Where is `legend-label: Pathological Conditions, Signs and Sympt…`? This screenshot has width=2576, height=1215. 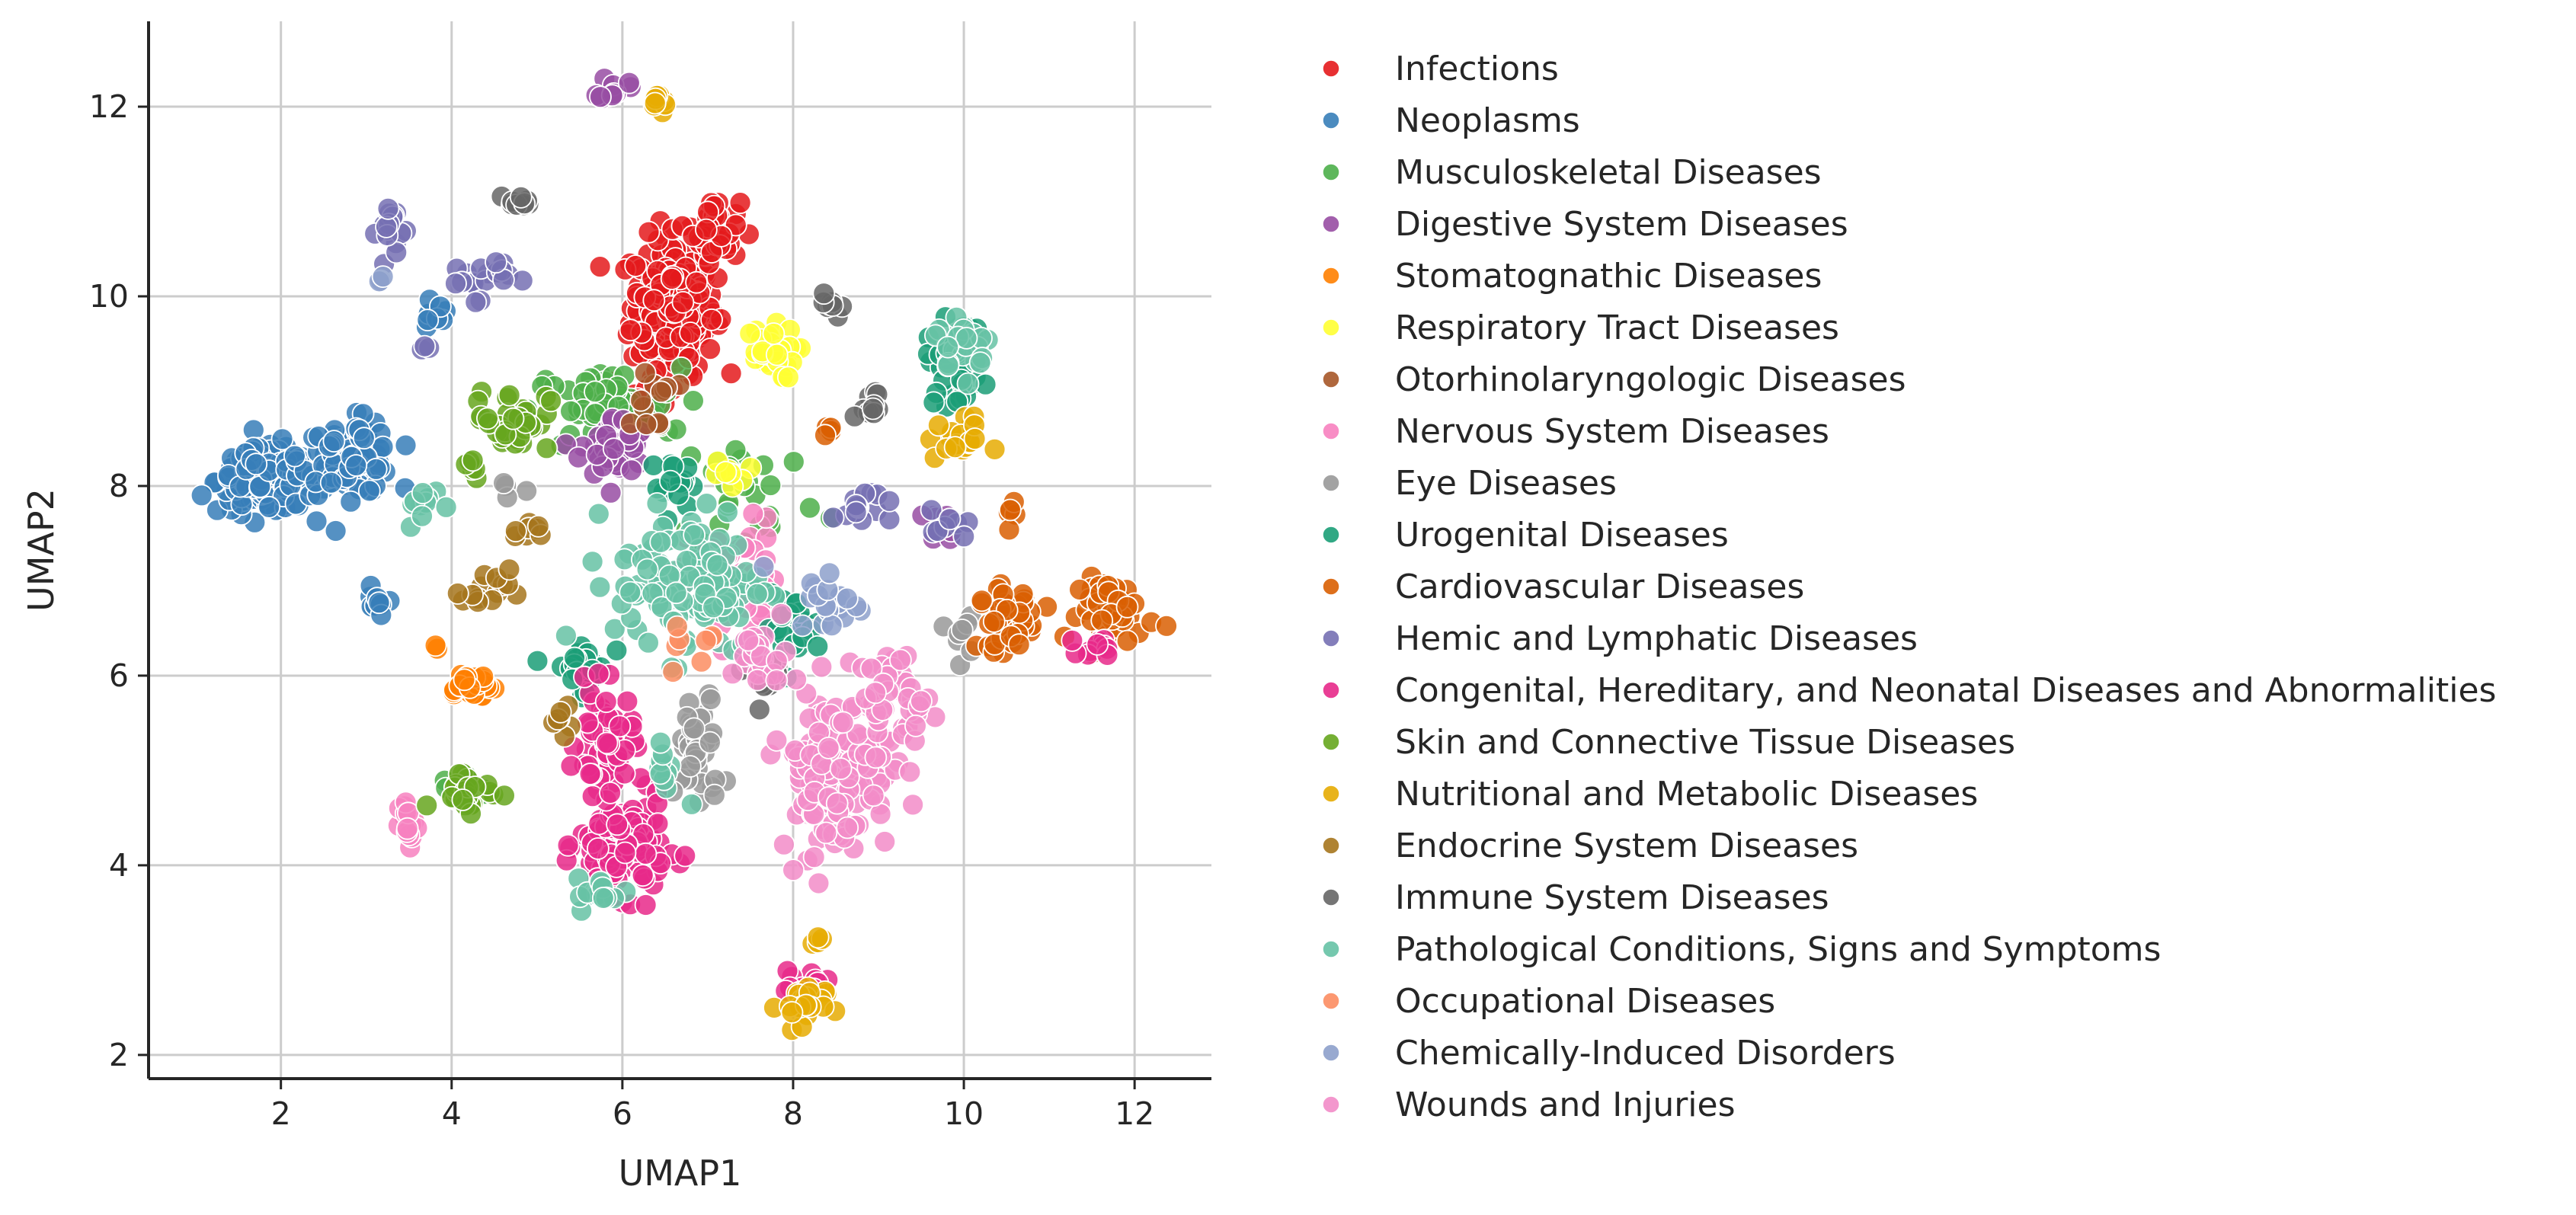
legend-label: Pathological Conditions, Signs and Sympt… is located at coordinates (1778, 949).